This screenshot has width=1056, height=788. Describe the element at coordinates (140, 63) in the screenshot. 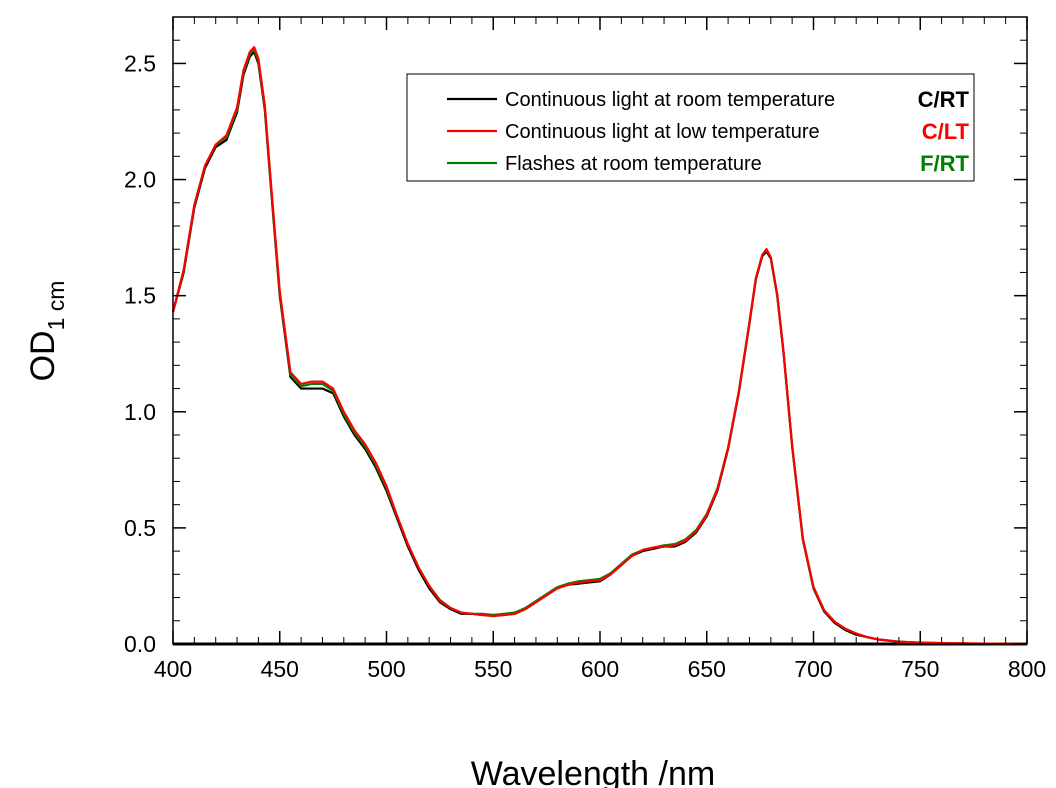

I see `y-tick-label: 2.5` at that location.